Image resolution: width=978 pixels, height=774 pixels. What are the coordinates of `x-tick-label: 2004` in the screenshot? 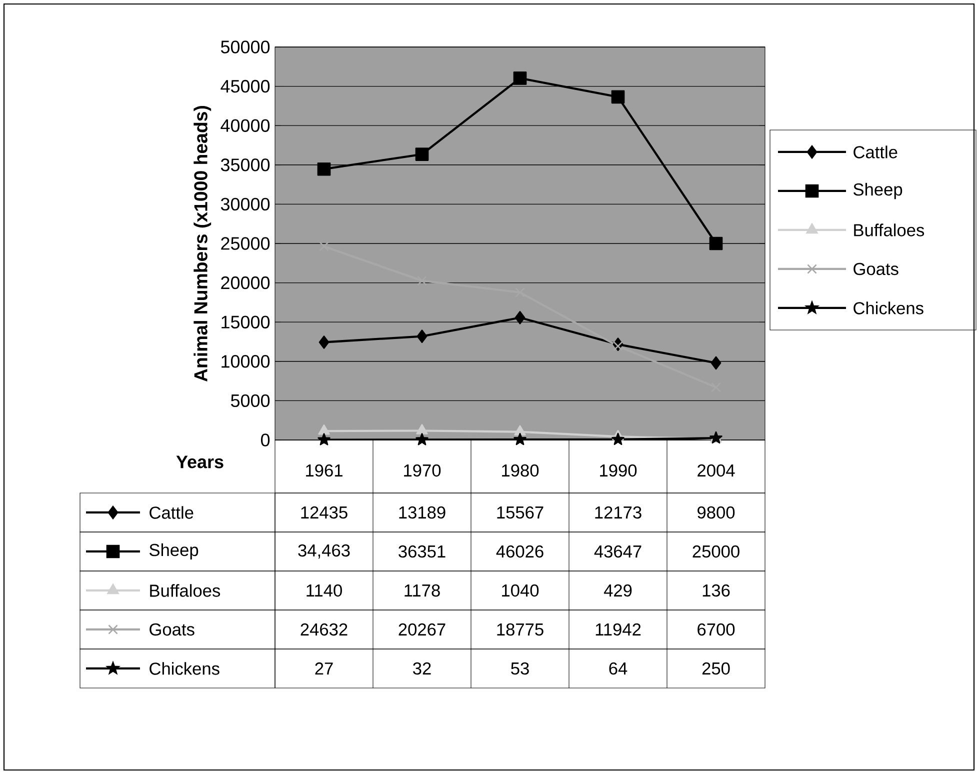 It's located at (716, 470).